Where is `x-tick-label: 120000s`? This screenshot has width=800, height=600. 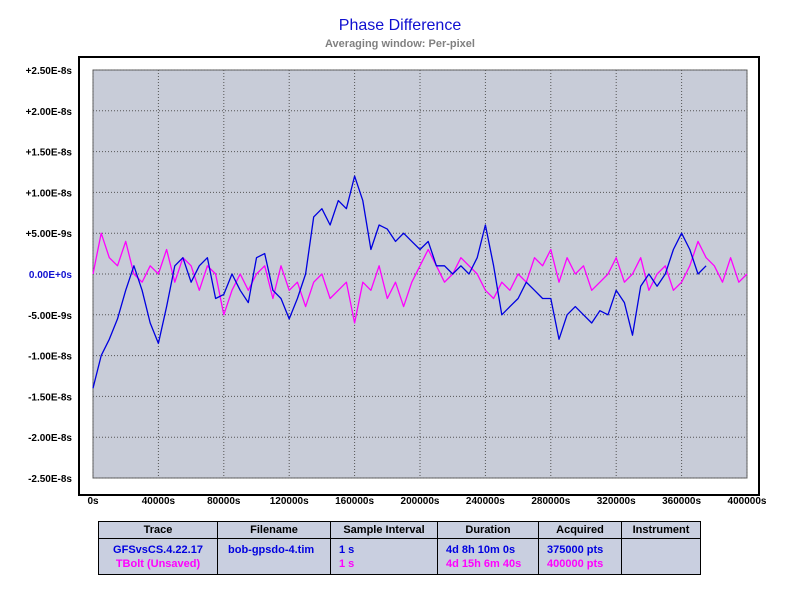
x-tick-label: 120000s is located at coordinates (289, 501).